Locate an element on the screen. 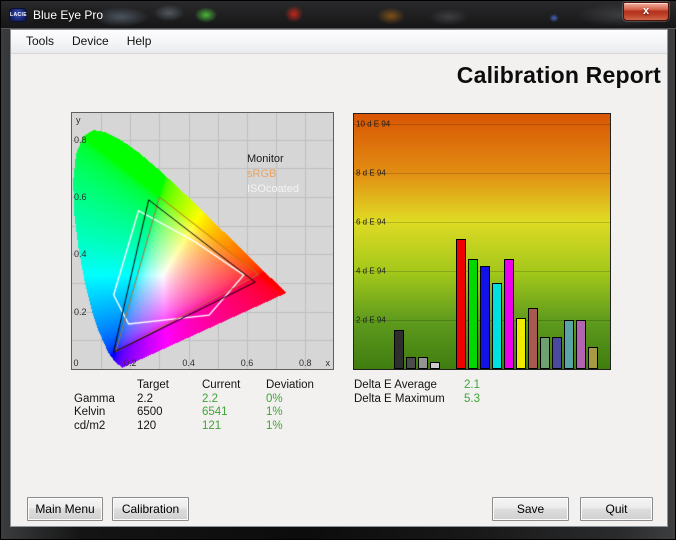  row-label: Kelvin is located at coordinates (90, 412).